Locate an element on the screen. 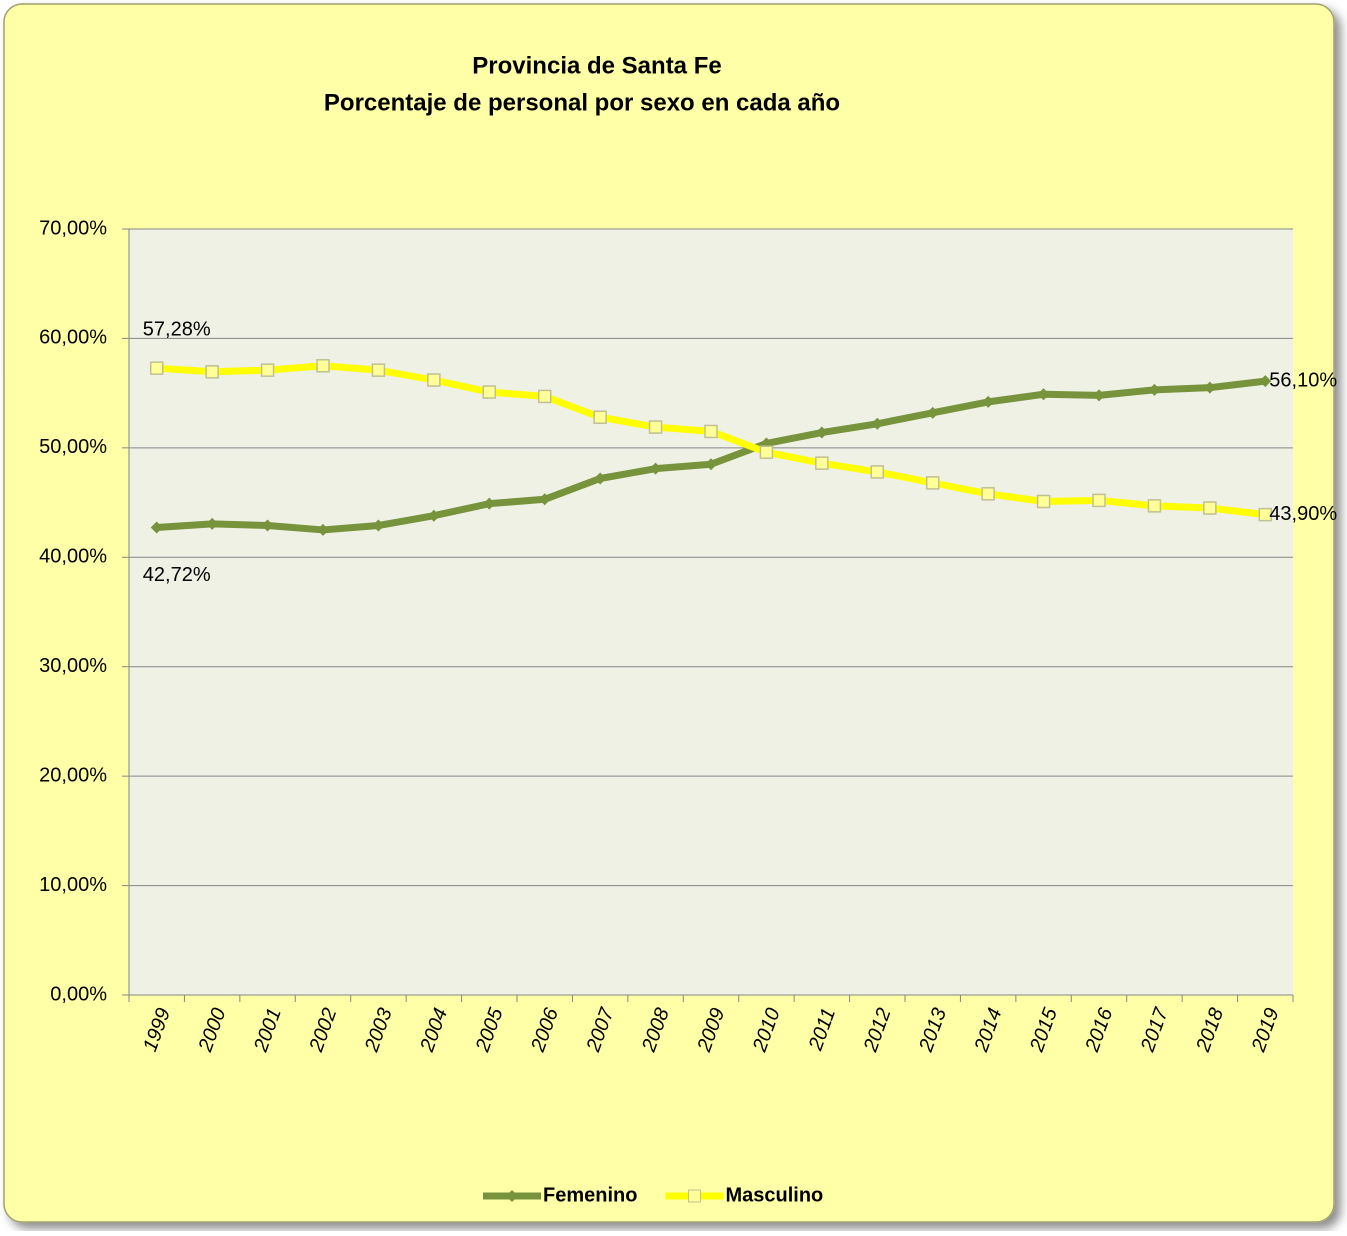  legend-item: Femenino is located at coordinates (560, 1195).